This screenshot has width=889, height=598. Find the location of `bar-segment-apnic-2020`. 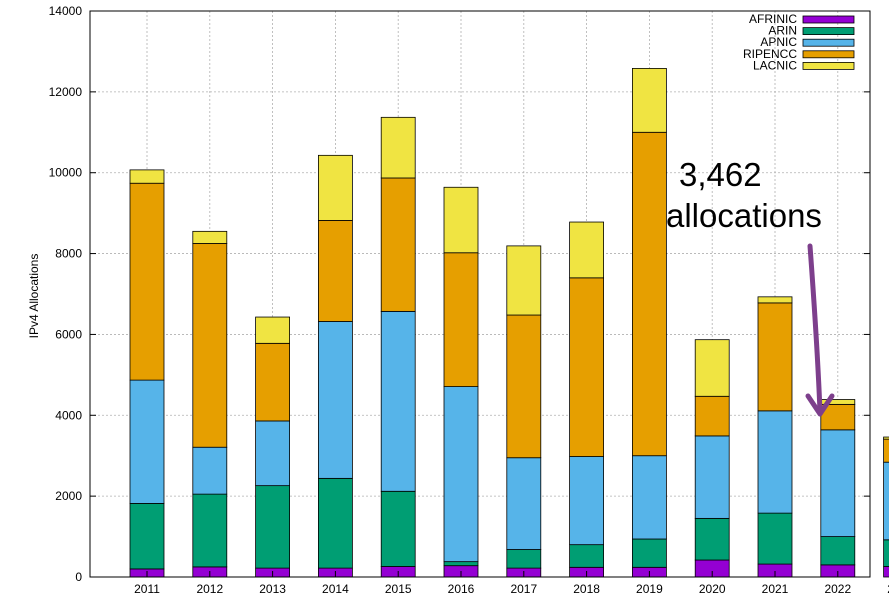

bar-segment-apnic-2020 is located at coordinates (712, 477).